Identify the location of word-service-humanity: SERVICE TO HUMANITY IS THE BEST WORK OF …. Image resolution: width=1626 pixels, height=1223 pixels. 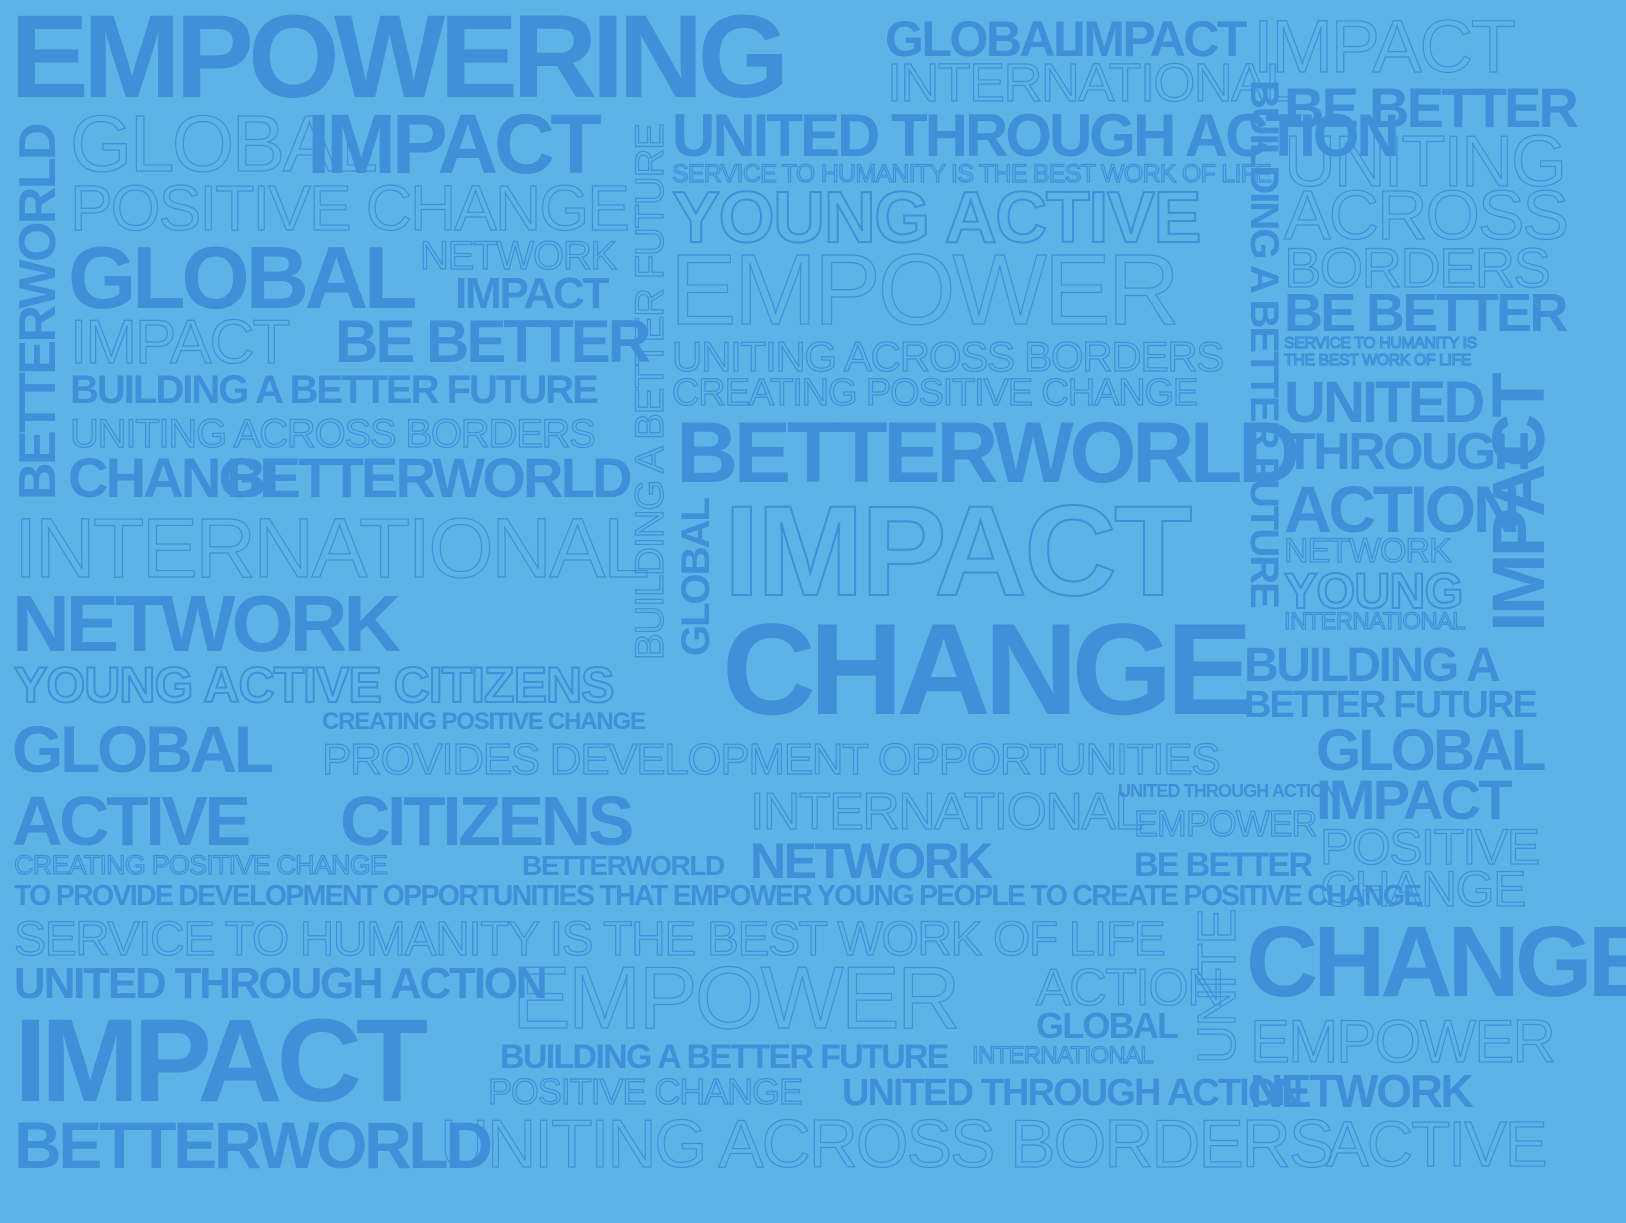
(971, 174).